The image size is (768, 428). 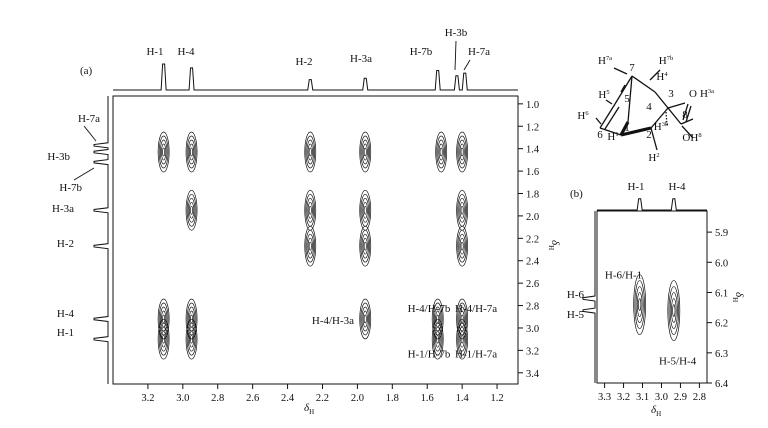 I want to click on panel-a-side-spectrum: H-7a H-3b H-7b H-3a H-2 H-4 H-1, so click(x=78, y=240).